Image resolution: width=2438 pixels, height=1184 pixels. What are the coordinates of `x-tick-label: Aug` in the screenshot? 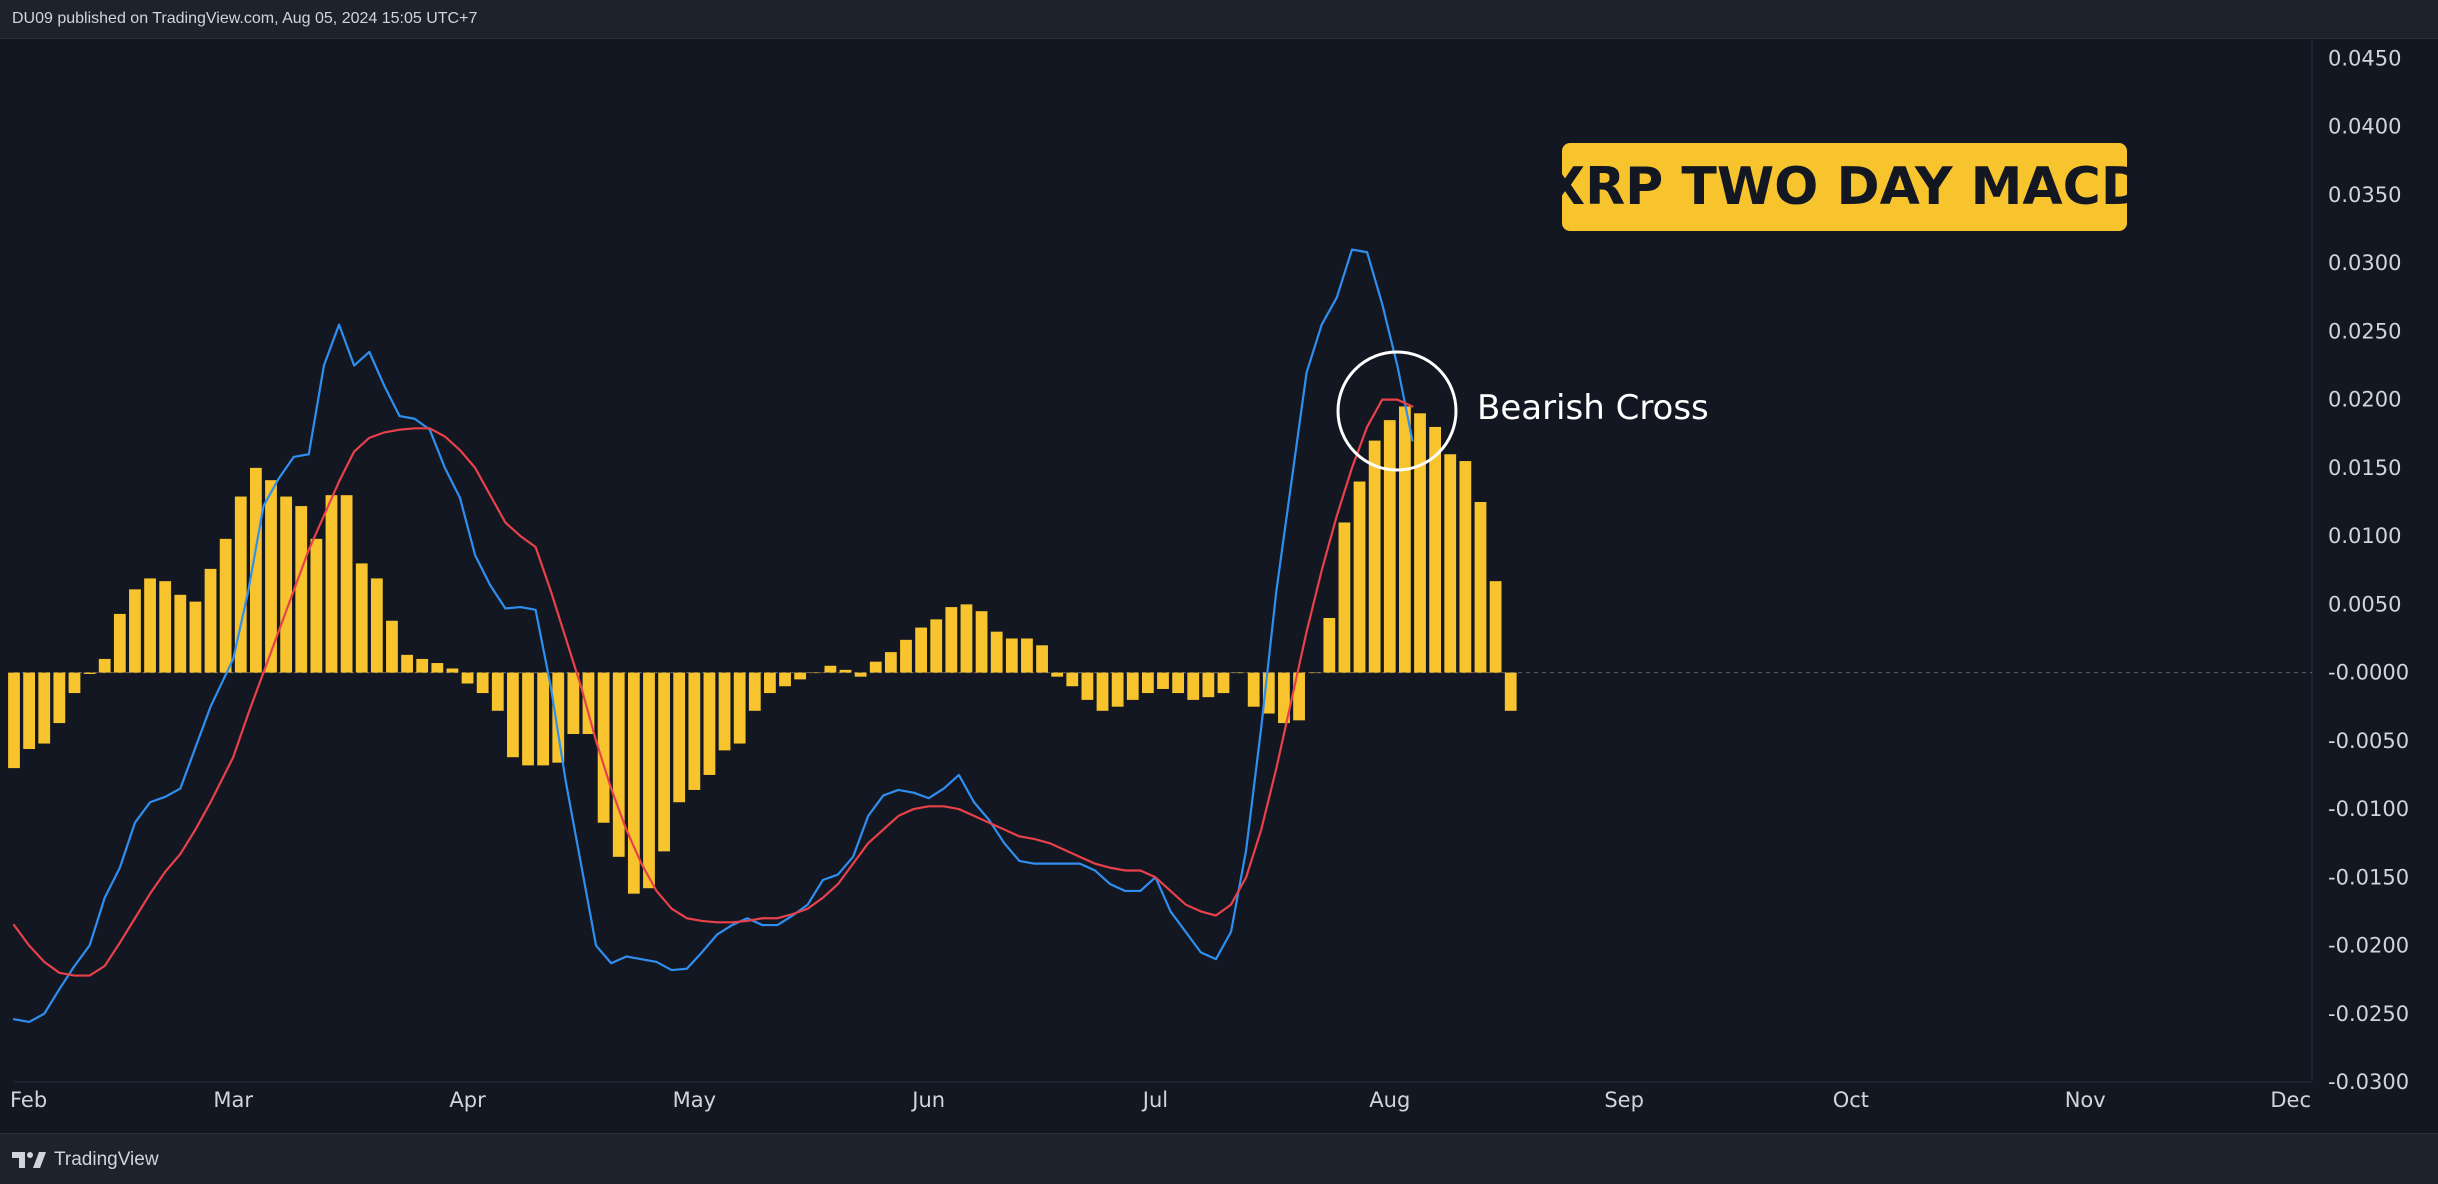 It's located at (1389, 1100).